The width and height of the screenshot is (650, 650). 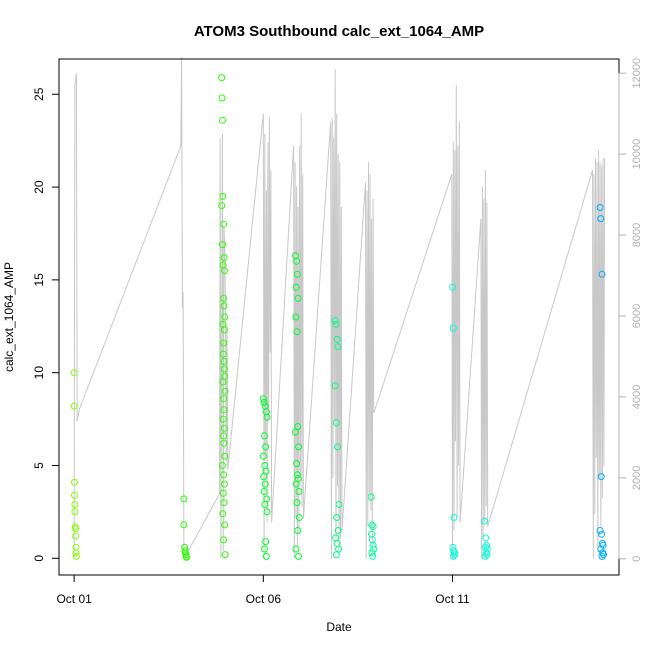 What do you see at coordinates (452, 599) in the screenshot?
I see `x-tick-label: Oct 11` at bounding box center [452, 599].